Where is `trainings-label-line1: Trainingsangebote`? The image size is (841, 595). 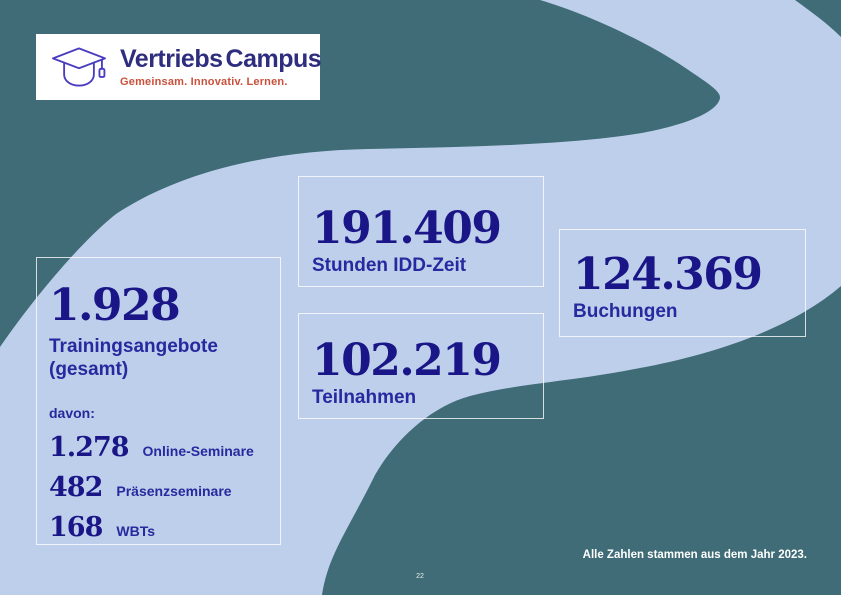 trainings-label-line1: Trainingsangebote is located at coordinates (133, 346).